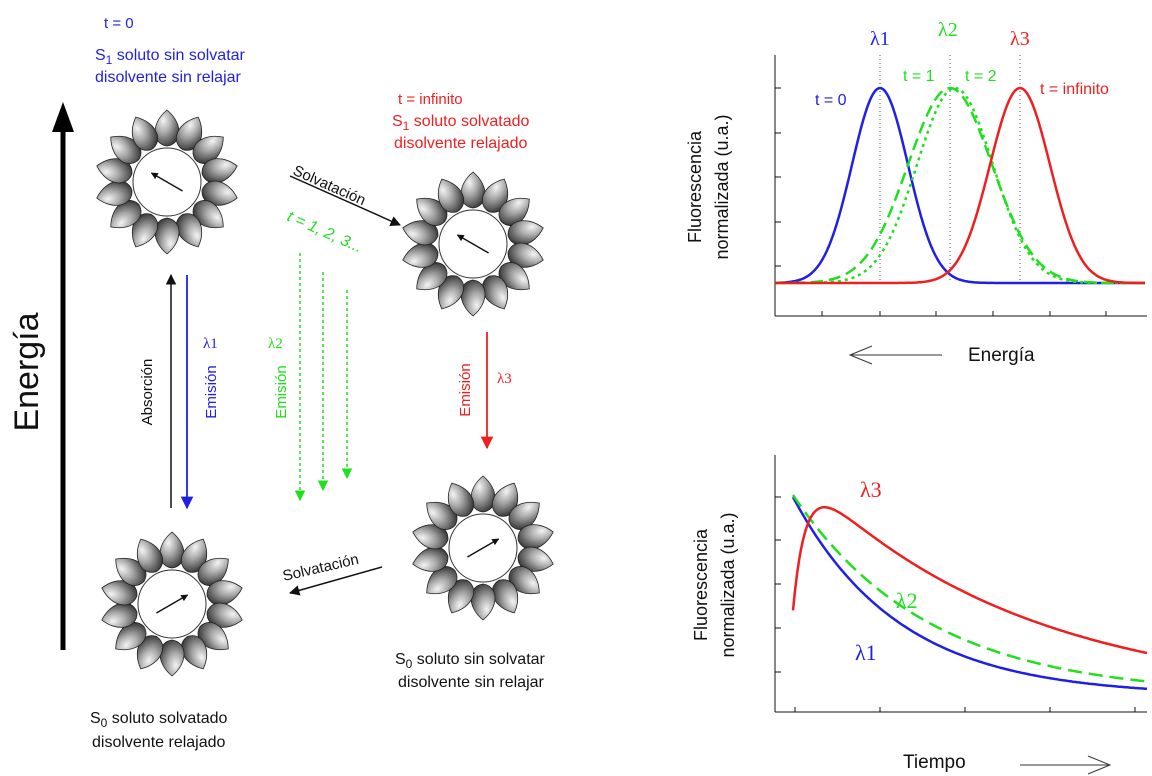  What do you see at coordinates (471, 682) in the screenshot?
I see `s0-unrelaxed-line2: disolvente sin relajar` at bounding box center [471, 682].